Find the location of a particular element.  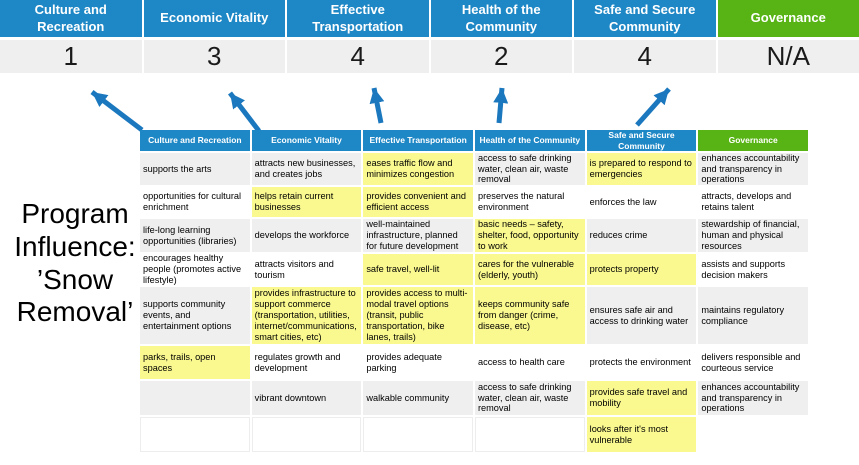

matrix-cell-governance-row5: maintains regulatory compliance is located at coordinates (753, 315).